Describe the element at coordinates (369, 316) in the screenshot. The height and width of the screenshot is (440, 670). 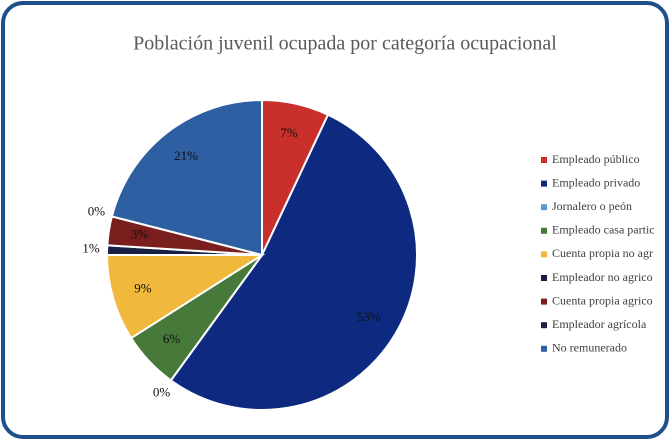
I see `data-label: 53%` at that location.